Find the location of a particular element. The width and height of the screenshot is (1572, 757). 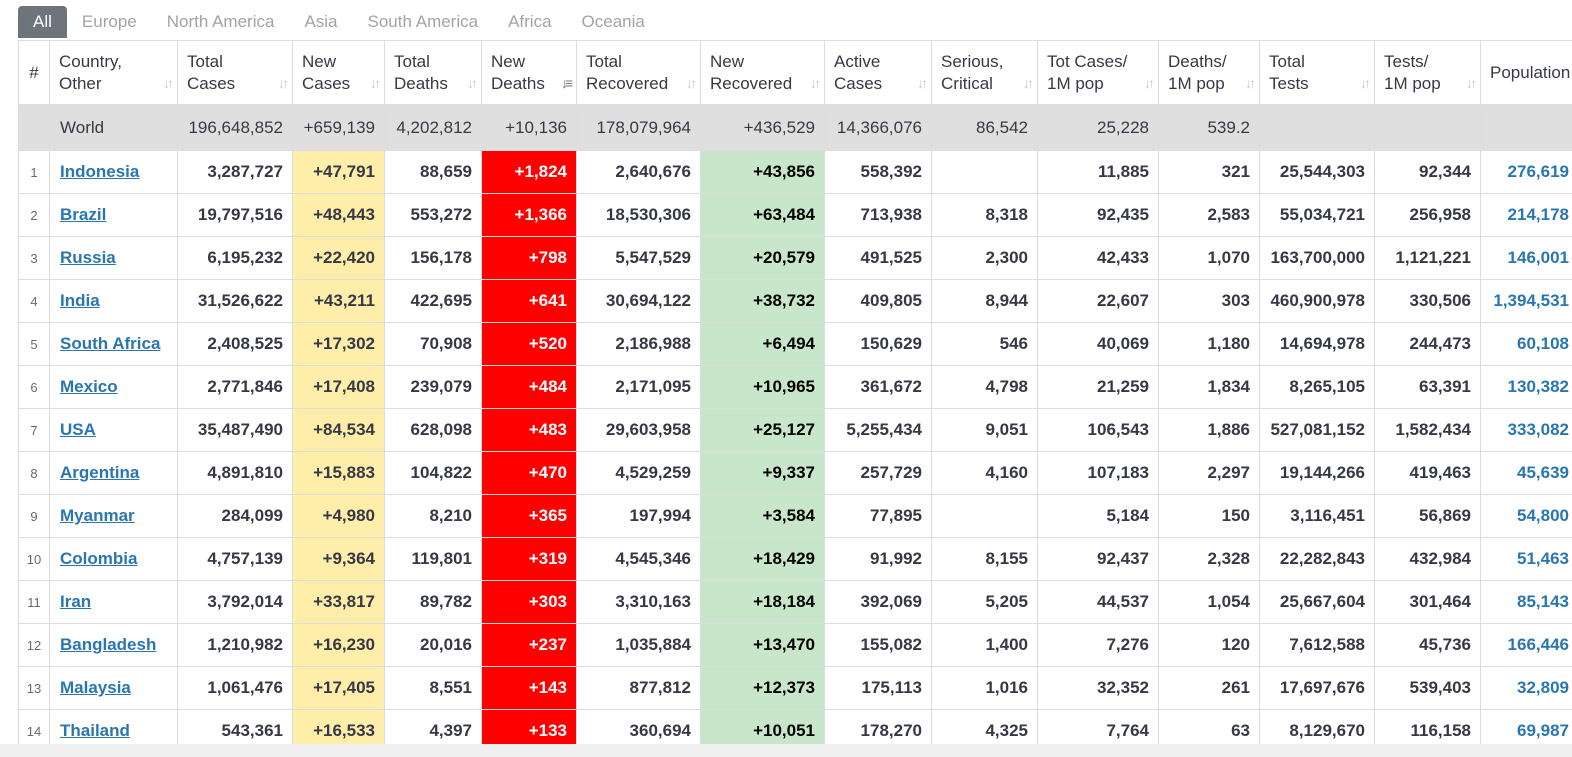

col-header-label: Tests/ 1M pop is located at coordinates (1412, 72).